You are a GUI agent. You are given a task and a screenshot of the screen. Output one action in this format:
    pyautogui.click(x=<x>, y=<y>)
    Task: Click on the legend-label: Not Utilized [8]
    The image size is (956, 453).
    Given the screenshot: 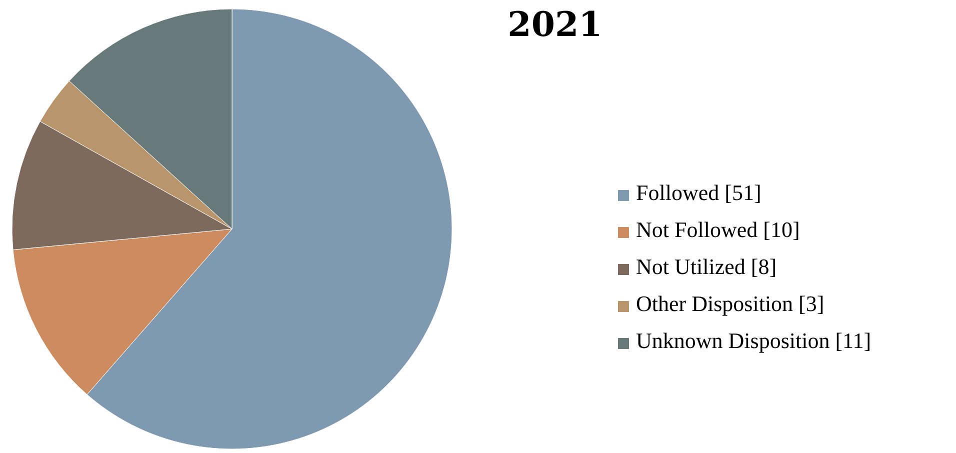 What is the action you would take?
    pyautogui.click(x=706, y=266)
    